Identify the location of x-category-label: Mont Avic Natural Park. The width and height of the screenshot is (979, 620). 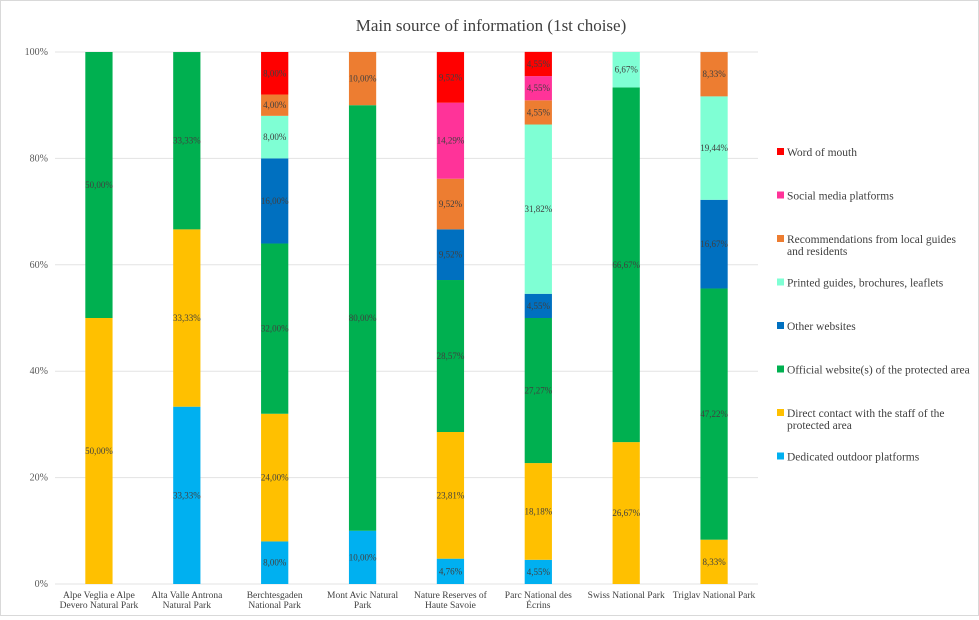
(362, 601).